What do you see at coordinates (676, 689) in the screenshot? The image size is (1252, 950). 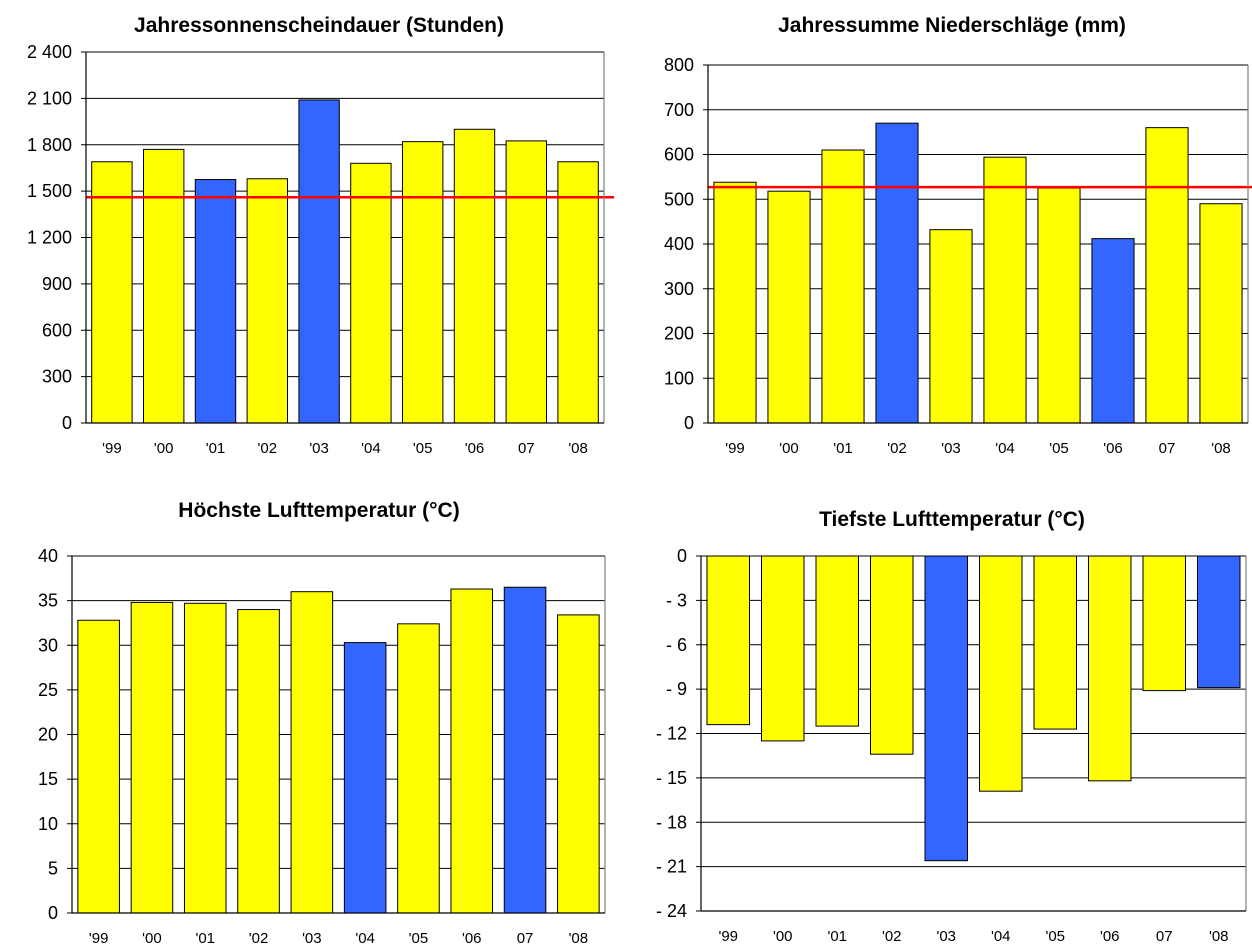 I see `y-tick-label: - 9` at bounding box center [676, 689].